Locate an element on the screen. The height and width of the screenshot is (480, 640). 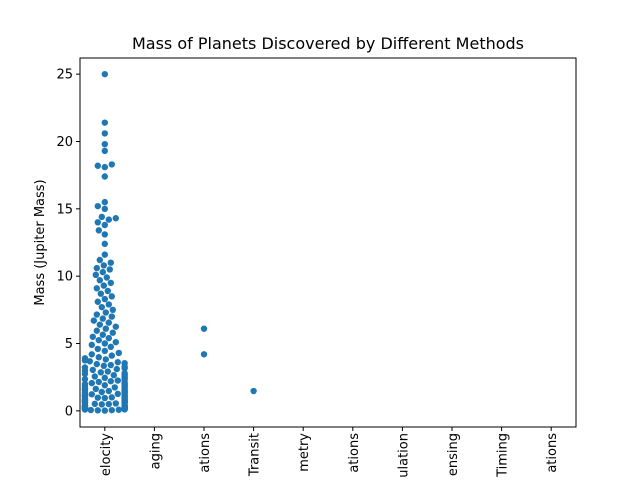
y-tick-label: 20 is located at coordinates (64, 142).